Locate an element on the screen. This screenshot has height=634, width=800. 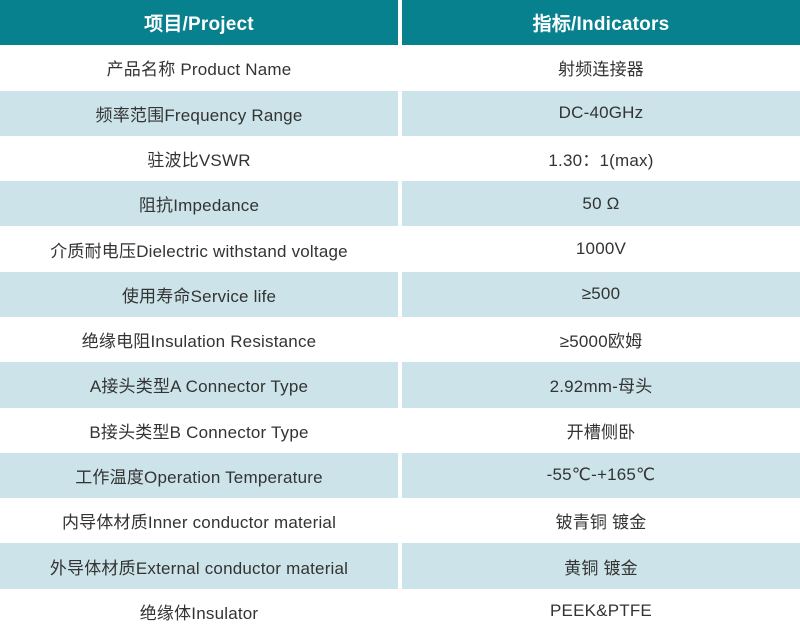
table-row: 内导体材质Inner conductor material 铍青铜 镀金 is located at coordinates (400, 521).